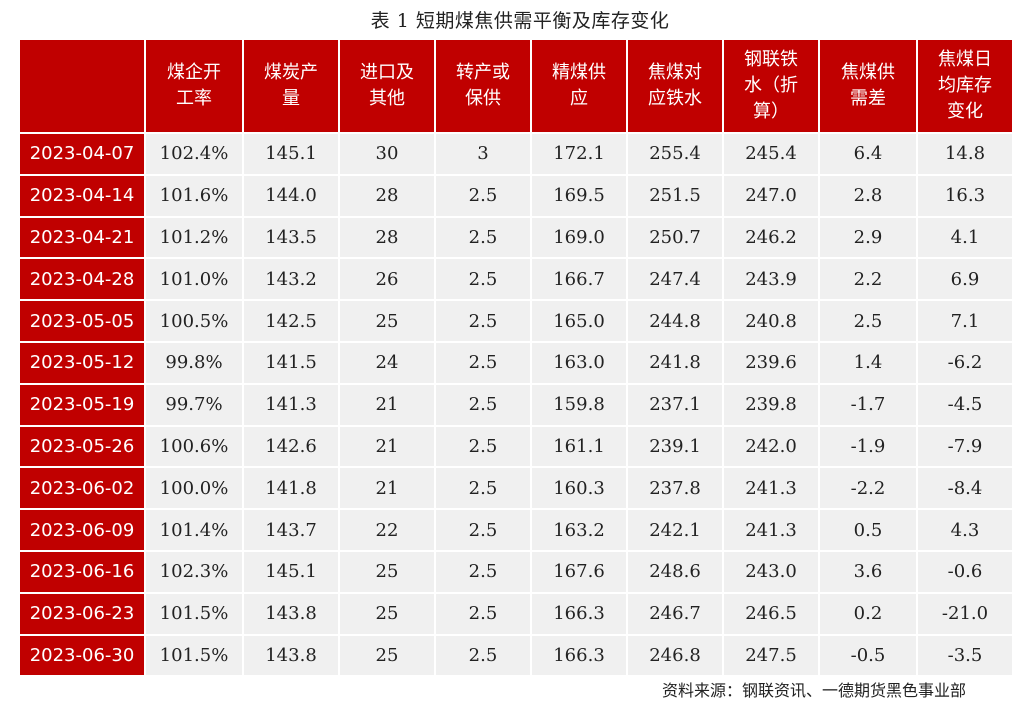 The height and width of the screenshot is (704, 1024). Describe the element at coordinates (868, 530) in the screenshot. I see `table-cell: 0.5` at that location.